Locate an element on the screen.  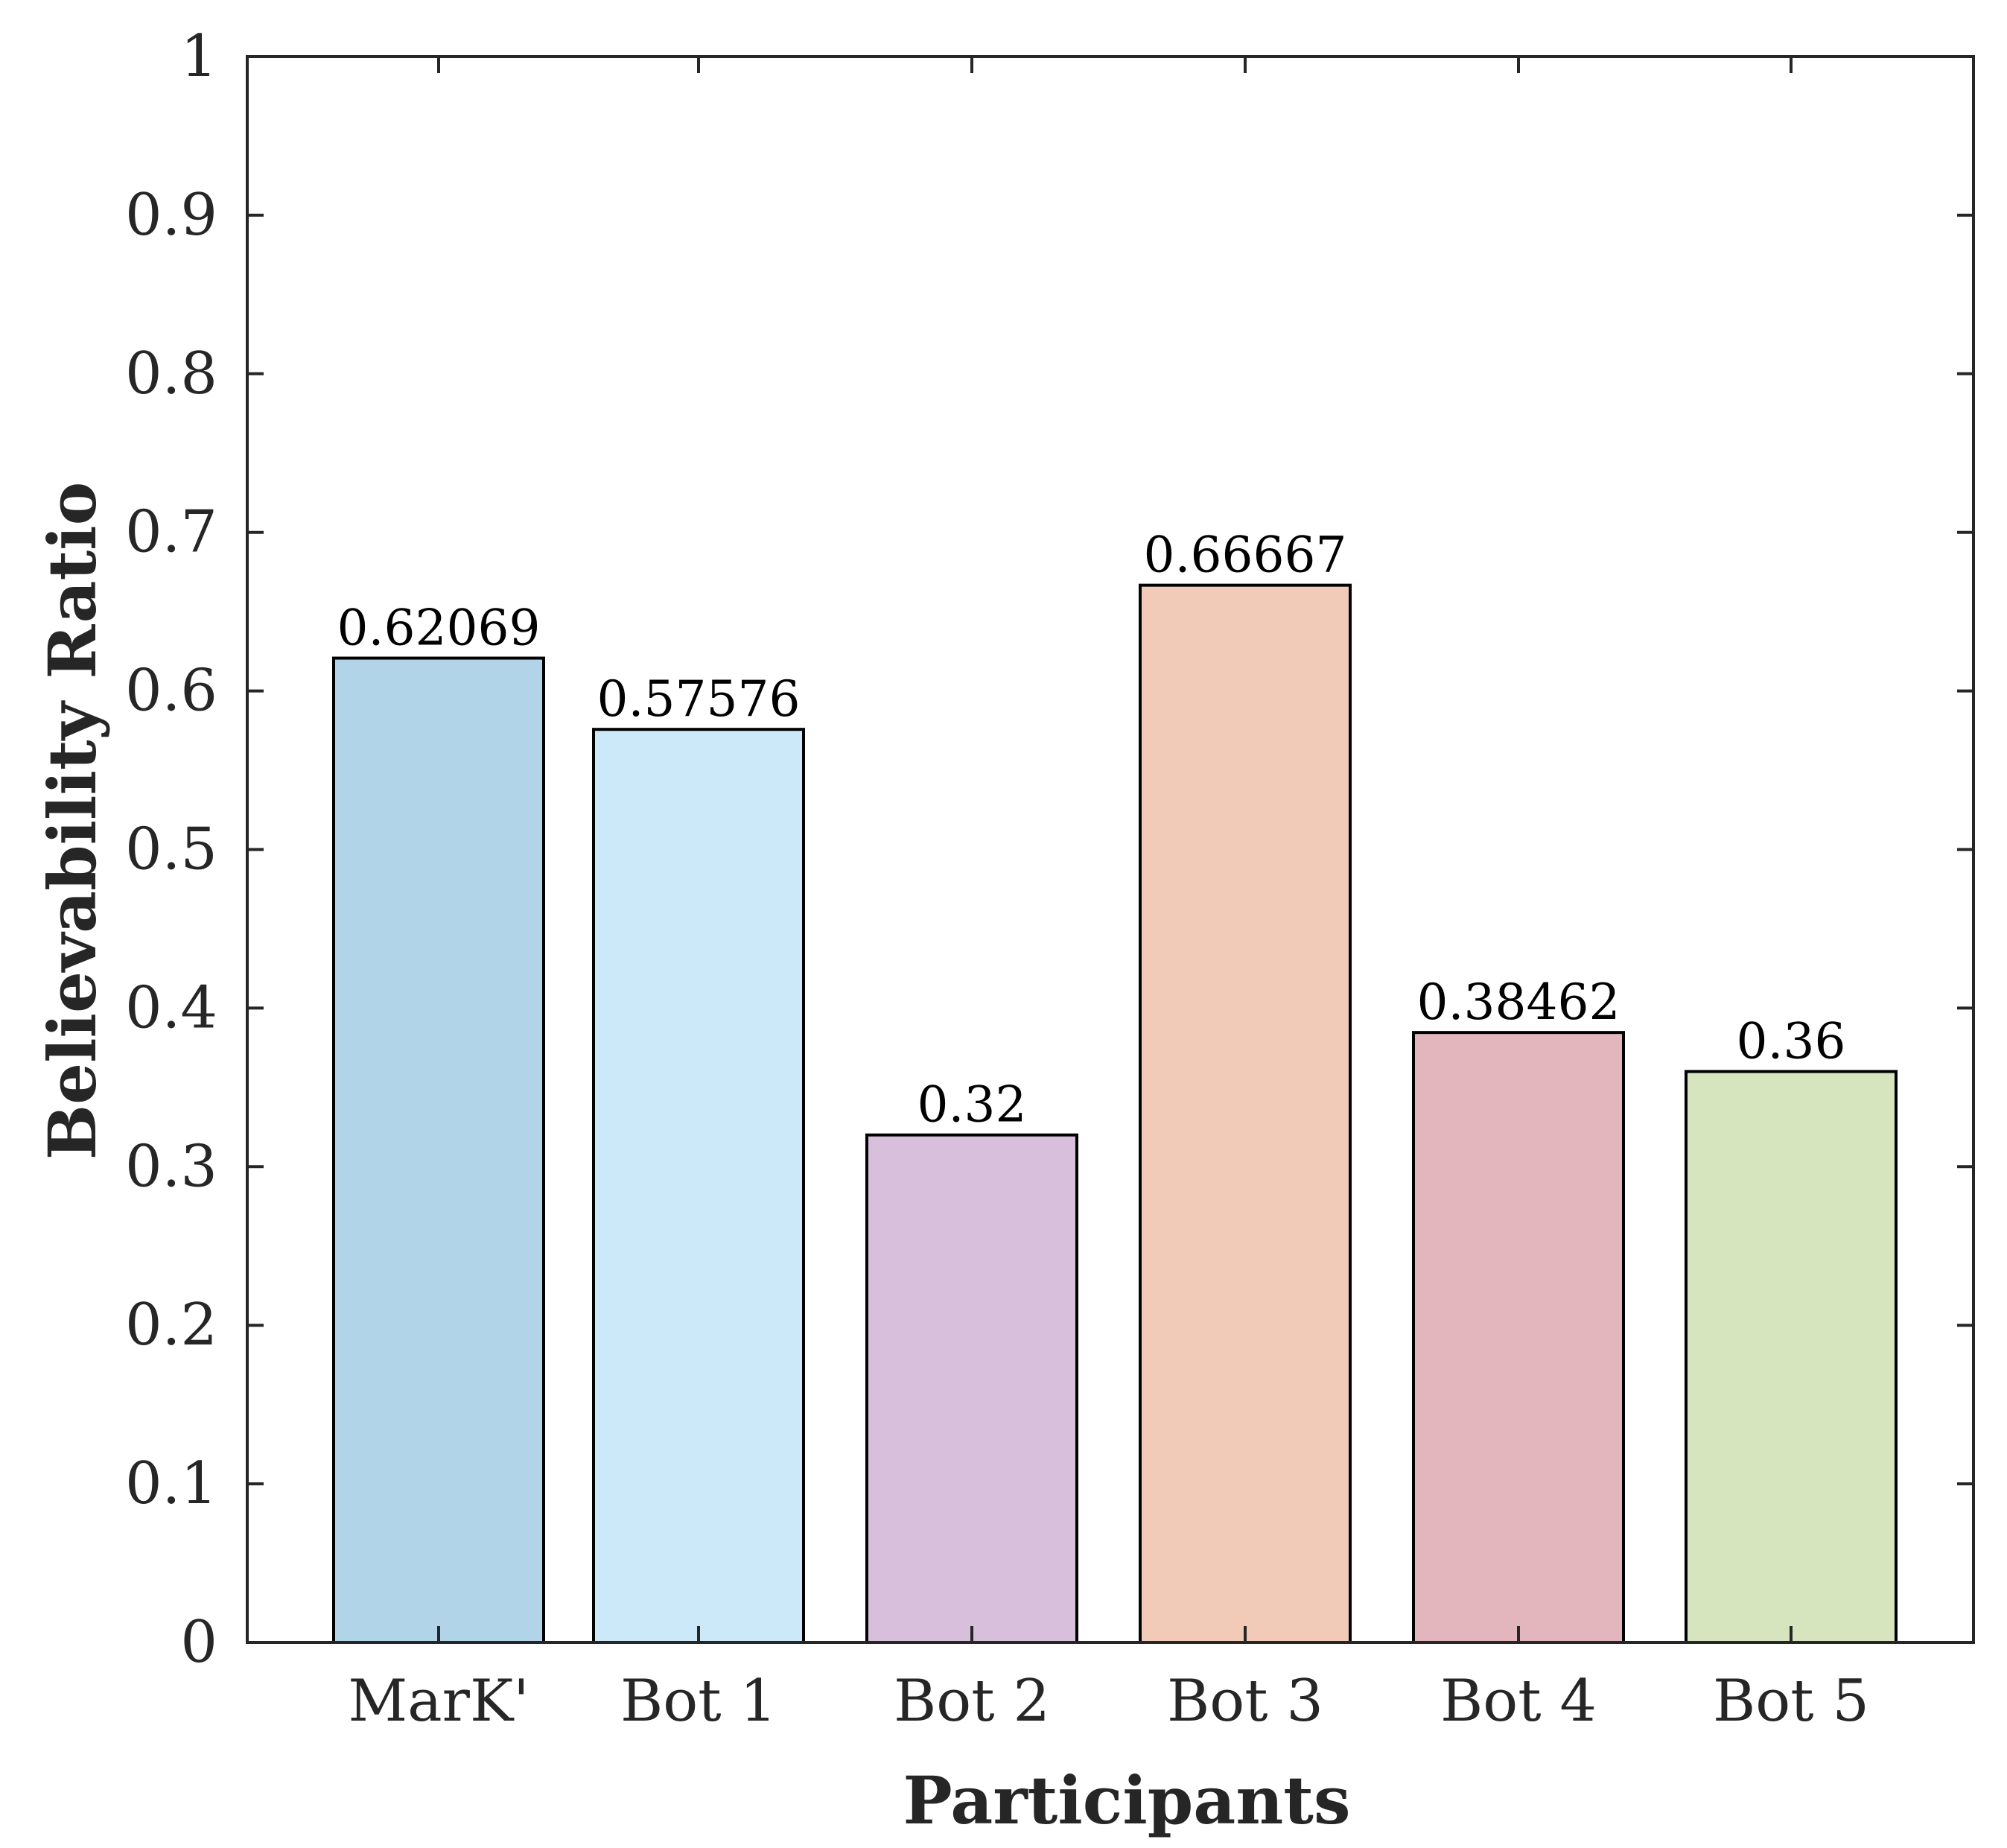
y-tick-label: 1 is located at coordinates (198, 56).